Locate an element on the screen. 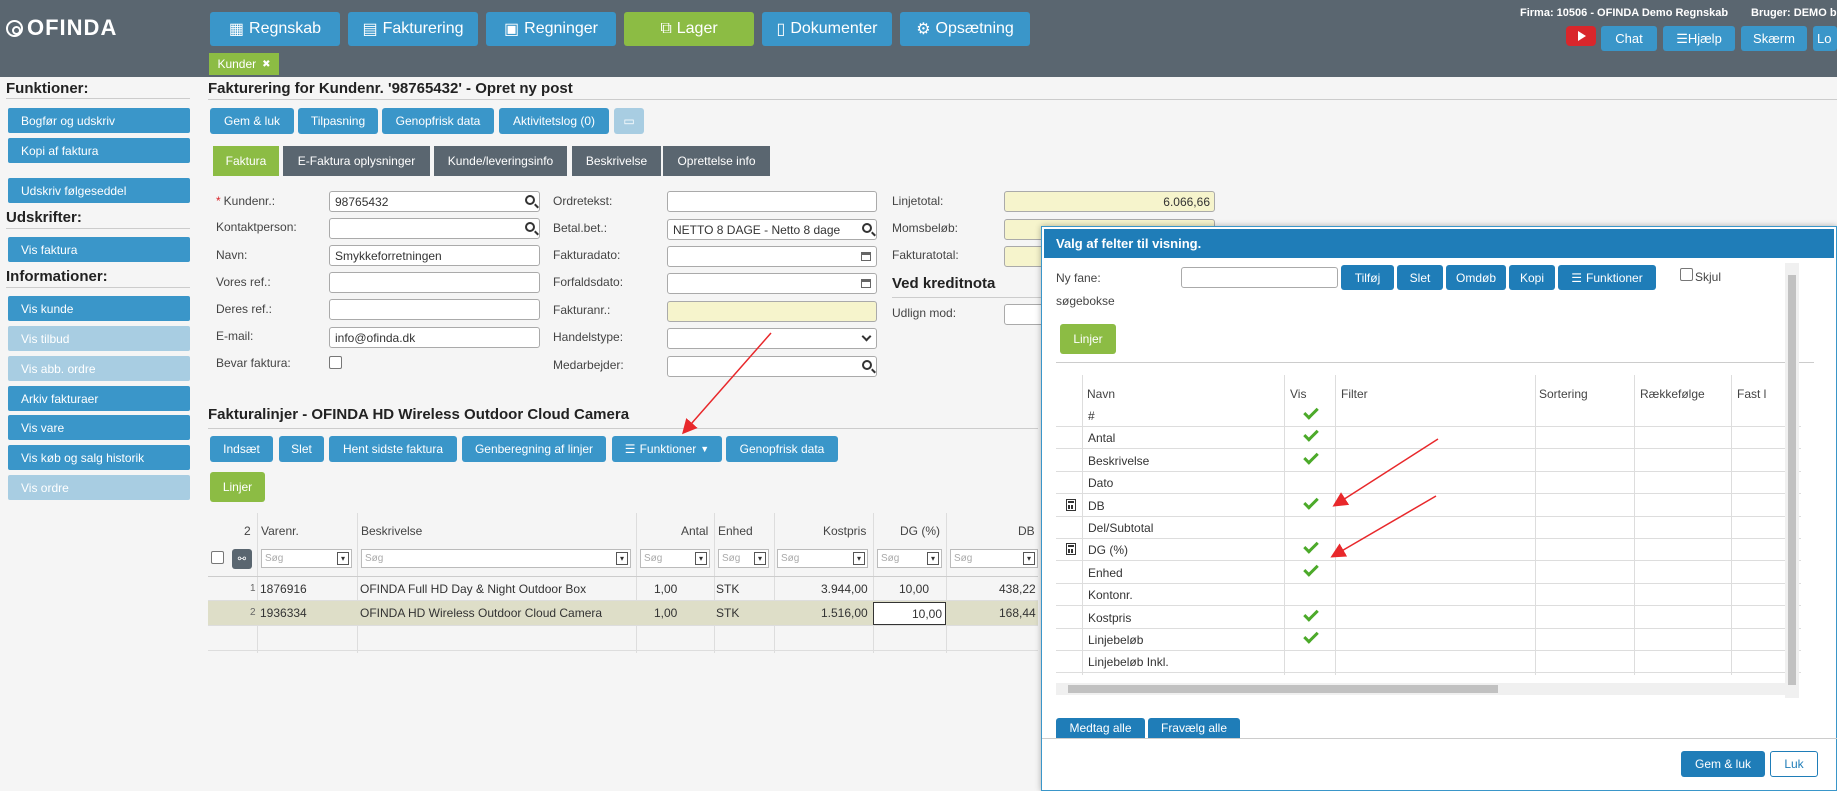  email-input: info@ofinda.dk is located at coordinates (434, 337).